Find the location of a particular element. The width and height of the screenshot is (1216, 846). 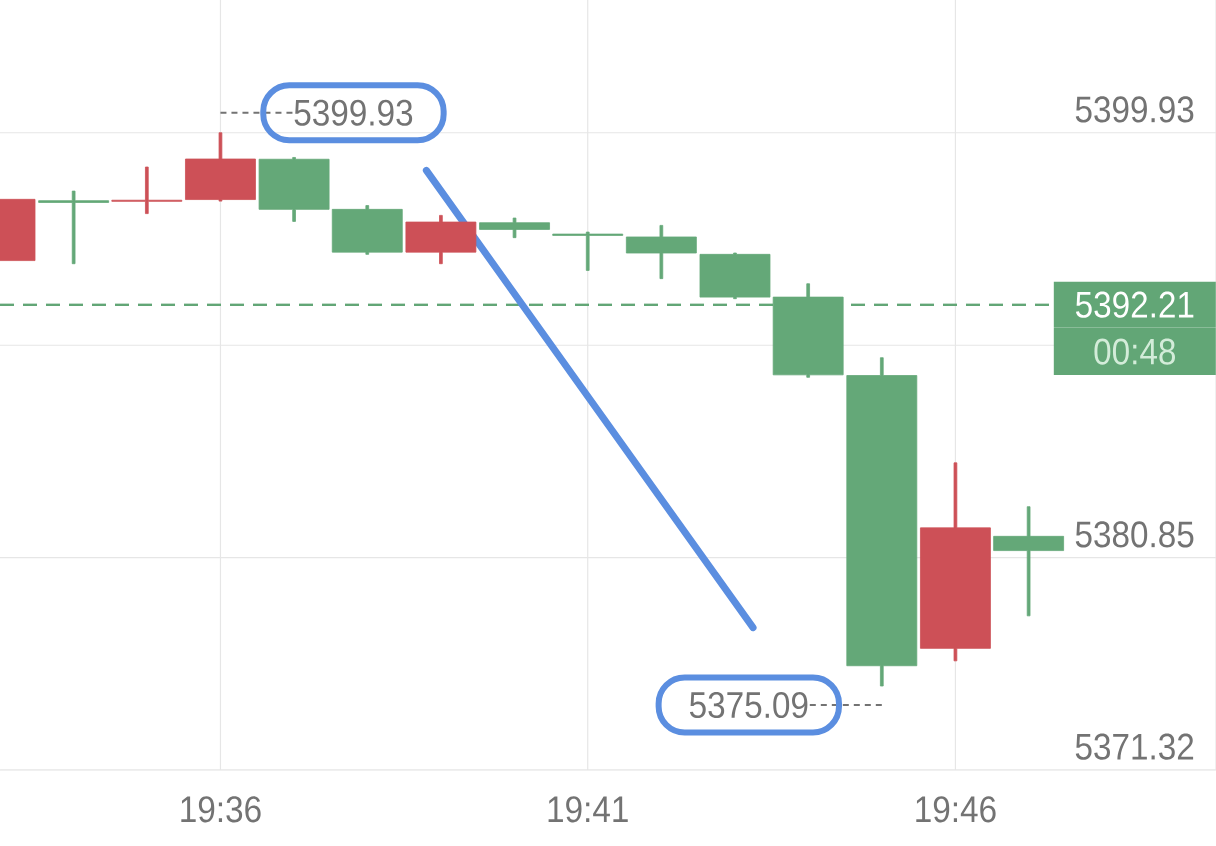

x-tick-label: 19:36 is located at coordinates (221, 809).